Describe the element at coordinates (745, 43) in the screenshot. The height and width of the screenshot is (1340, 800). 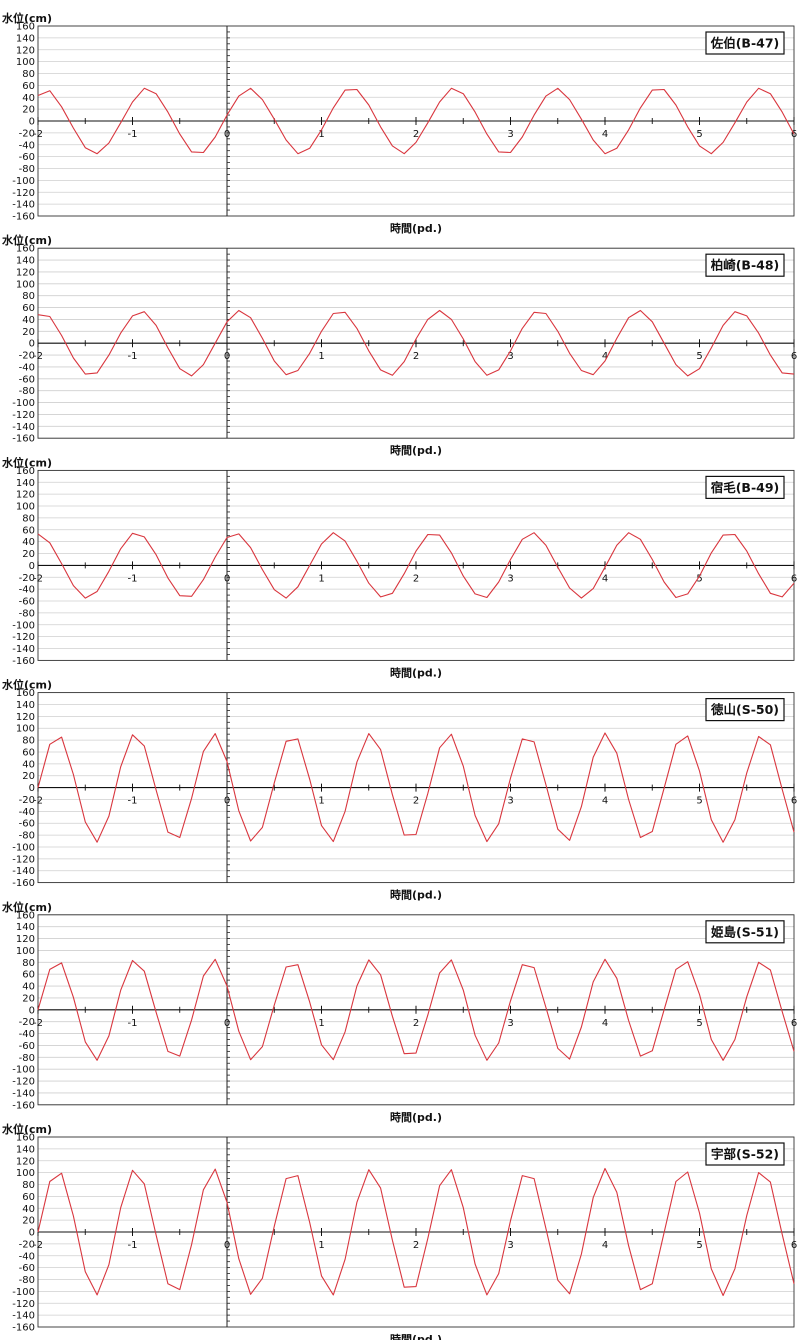
I see `station-title: 佐伯(B-47)` at that location.